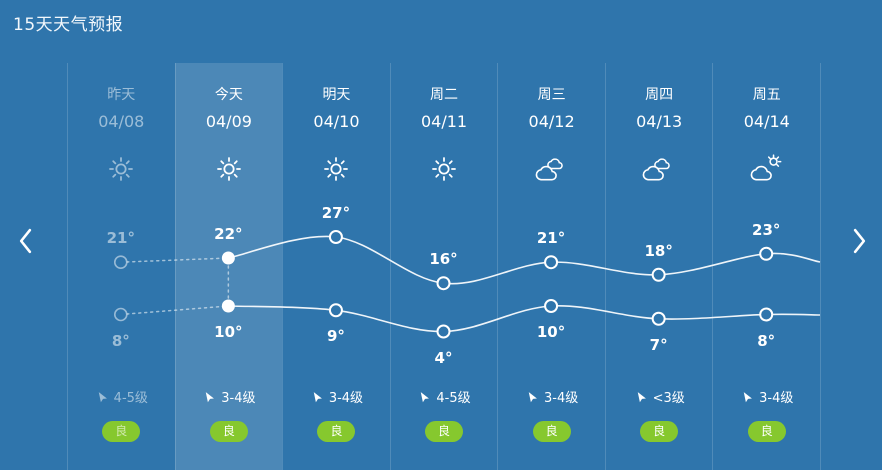 Image resolution: width=882 pixels, height=470 pixels. Describe the element at coordinates (766, 95) in the screenshot. I see `day-label: 周五` at that location.